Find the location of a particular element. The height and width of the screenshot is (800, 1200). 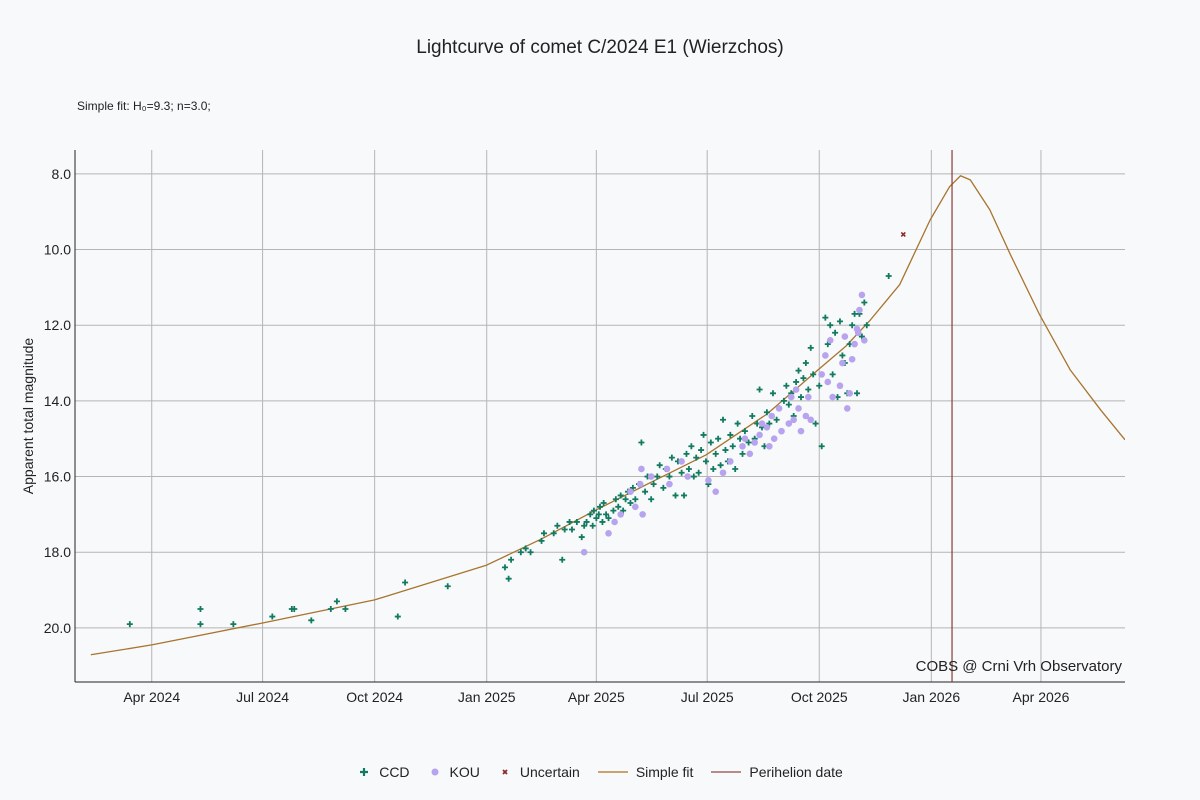

legend-item-simple-fit: Simple fit is located at coordinates (645, 772).